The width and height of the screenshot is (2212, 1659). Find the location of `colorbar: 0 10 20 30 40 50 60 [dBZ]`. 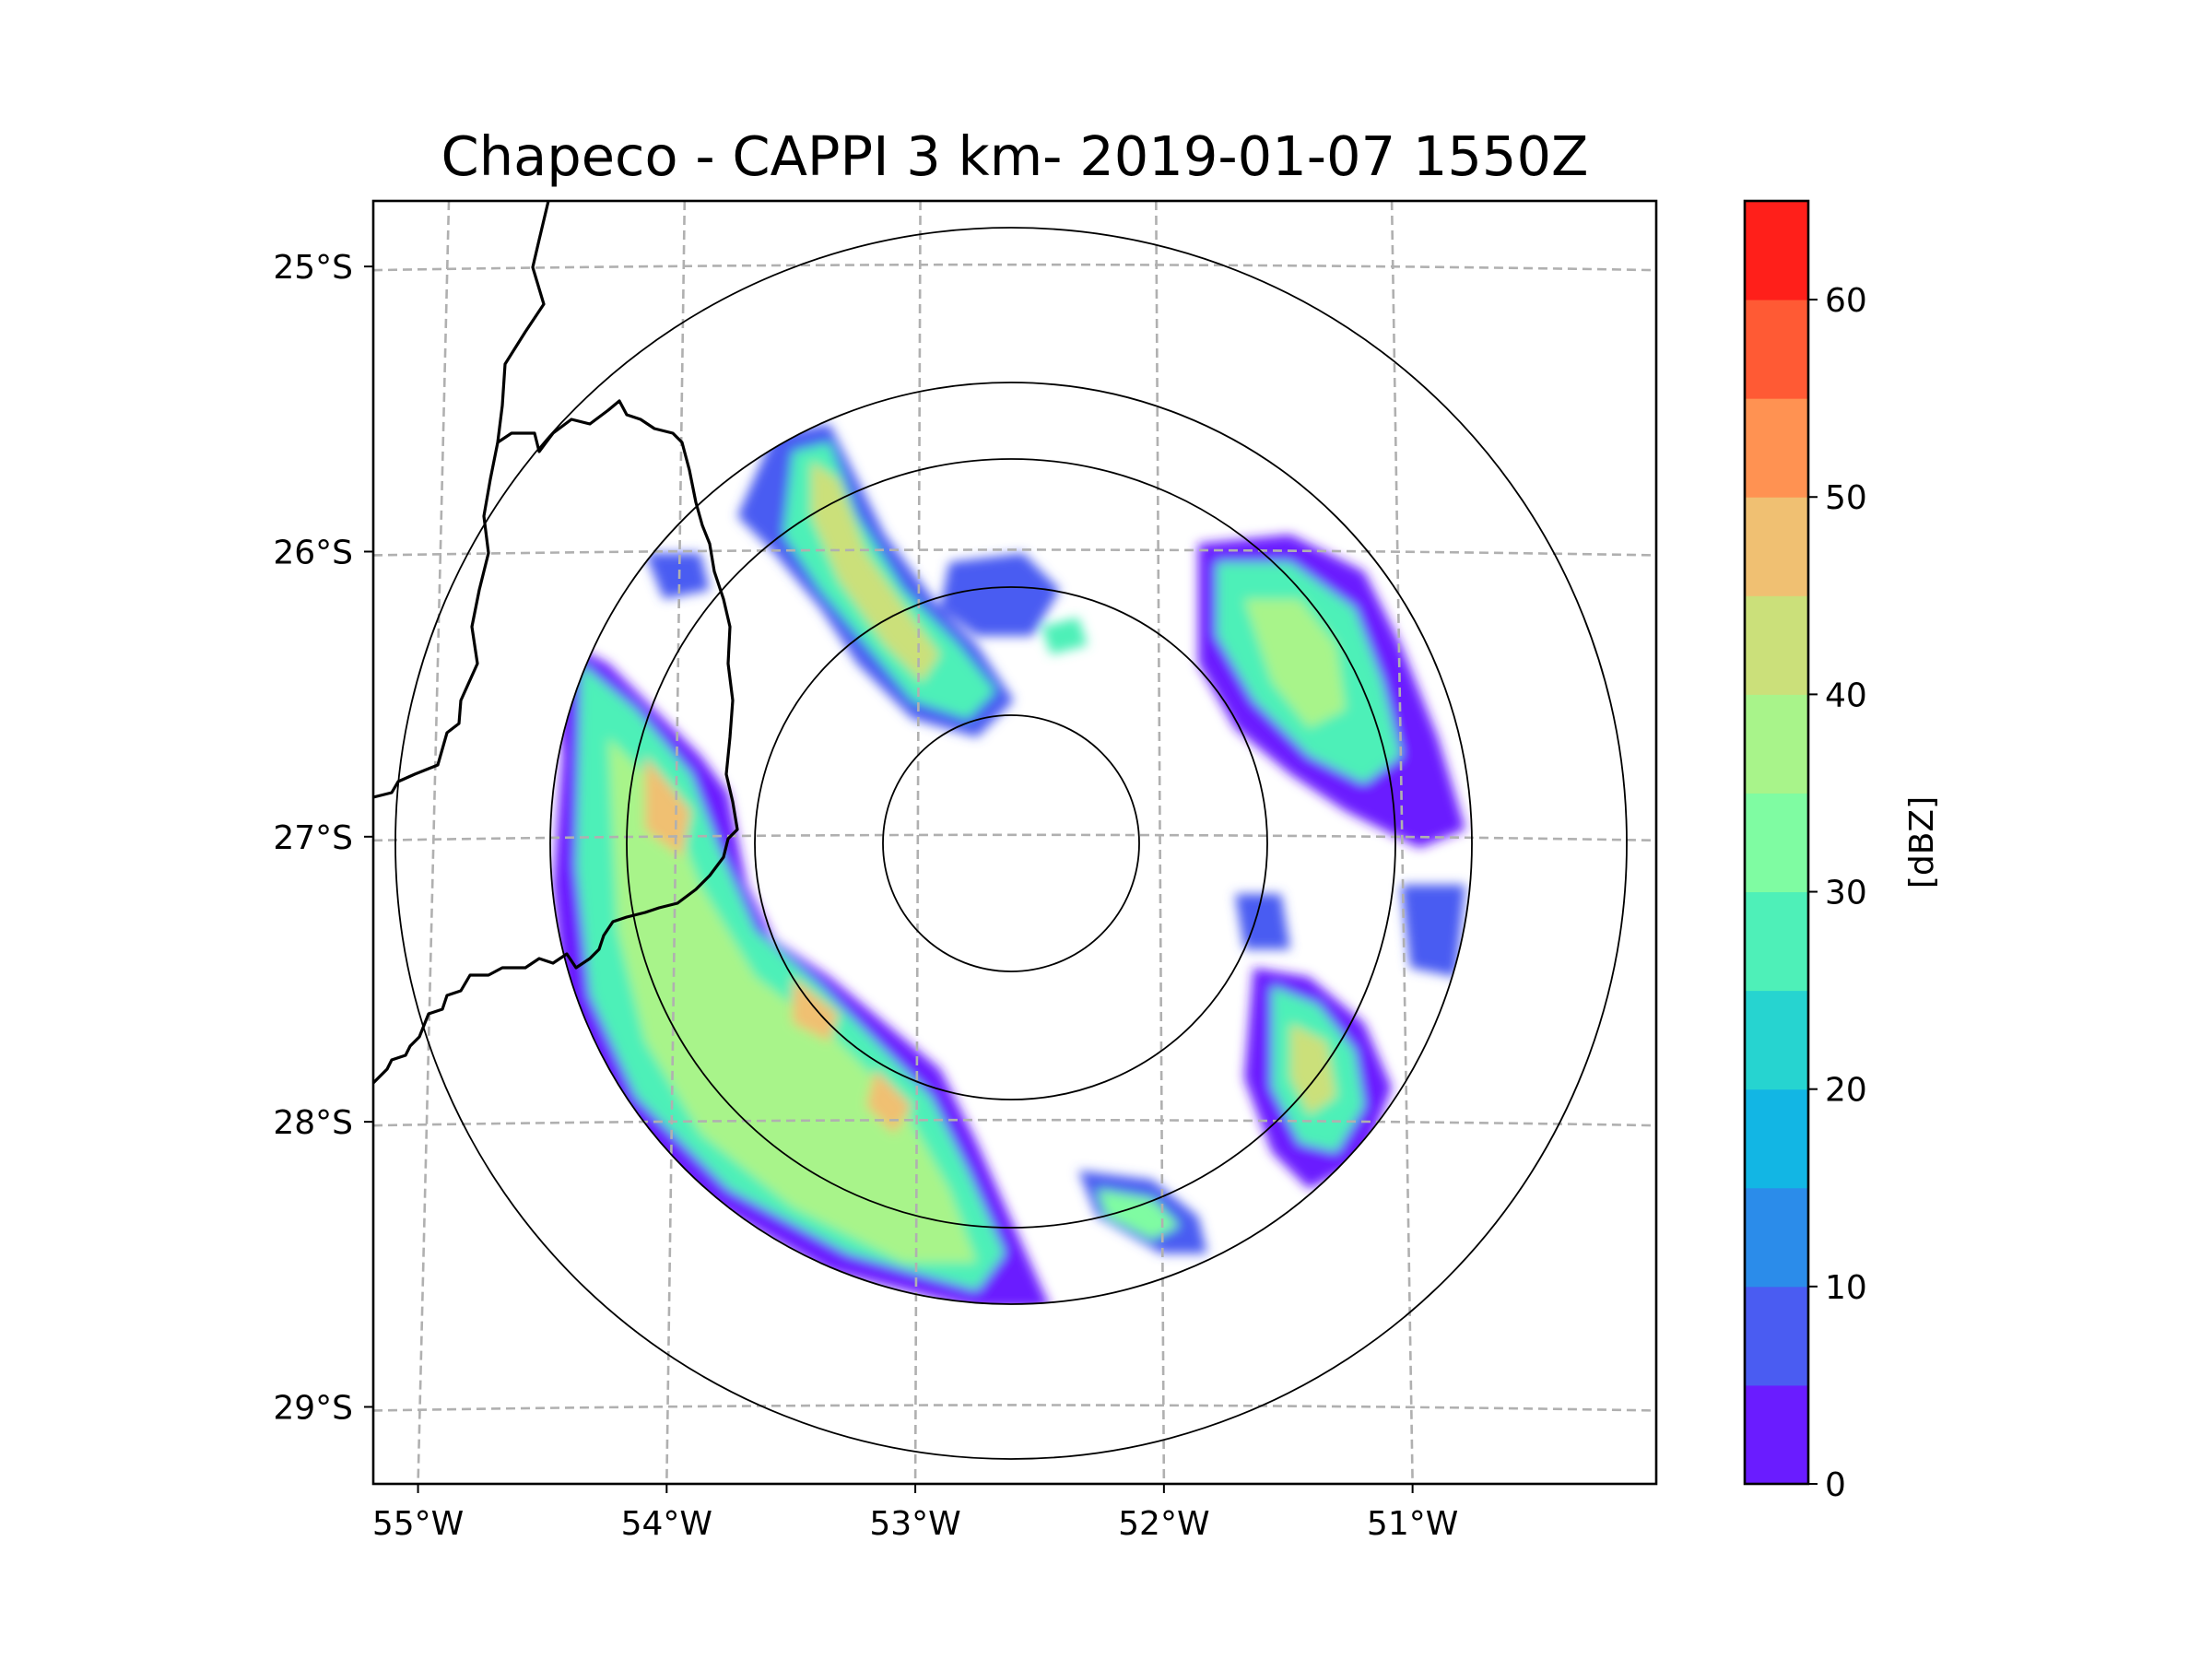

colorbar: 0 10 20 30 40 50 60 [dBZ] is located at coordinates (1842, 851).